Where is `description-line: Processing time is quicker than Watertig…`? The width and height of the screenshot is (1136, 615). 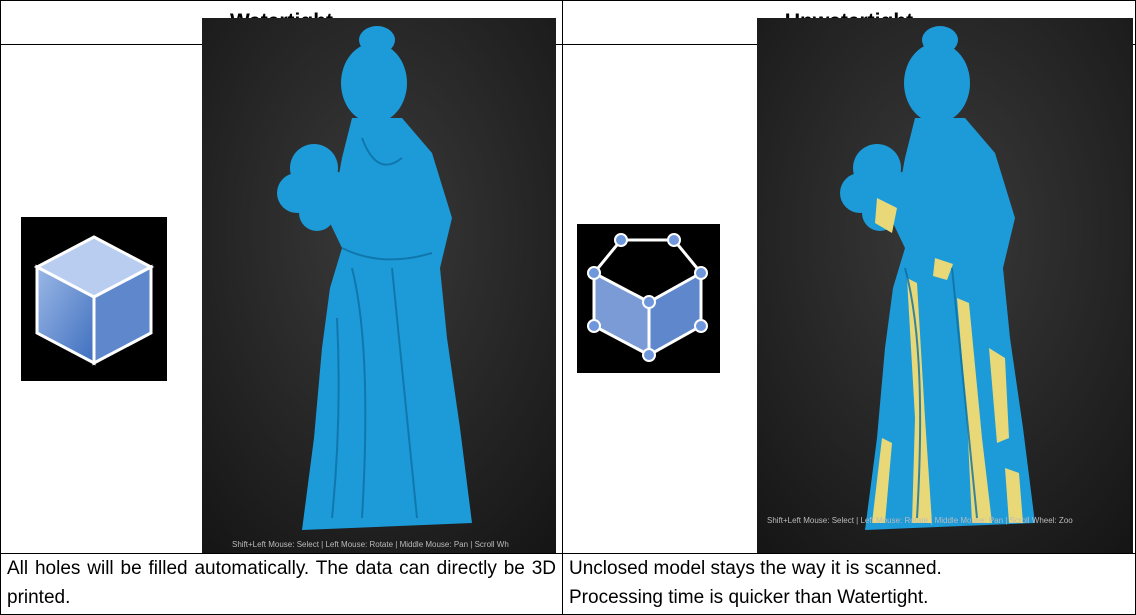
description-line: Processing time is quicker than Watertig… is located at coordinates (749, 597).